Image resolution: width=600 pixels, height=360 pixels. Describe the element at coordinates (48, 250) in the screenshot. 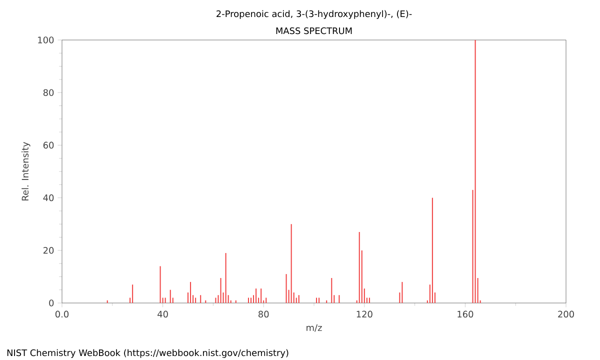

I see `y-tick-label: 20` at that location.